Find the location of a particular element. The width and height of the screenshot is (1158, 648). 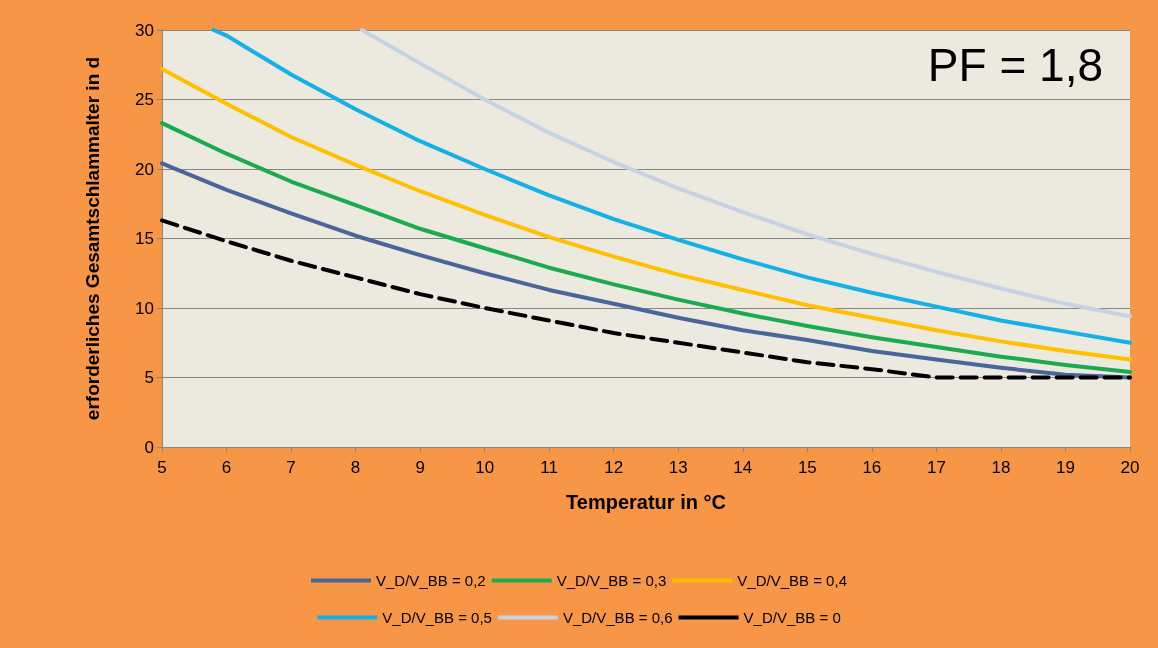

x-tick-label: 20 is located at coordinates (1130, 467).